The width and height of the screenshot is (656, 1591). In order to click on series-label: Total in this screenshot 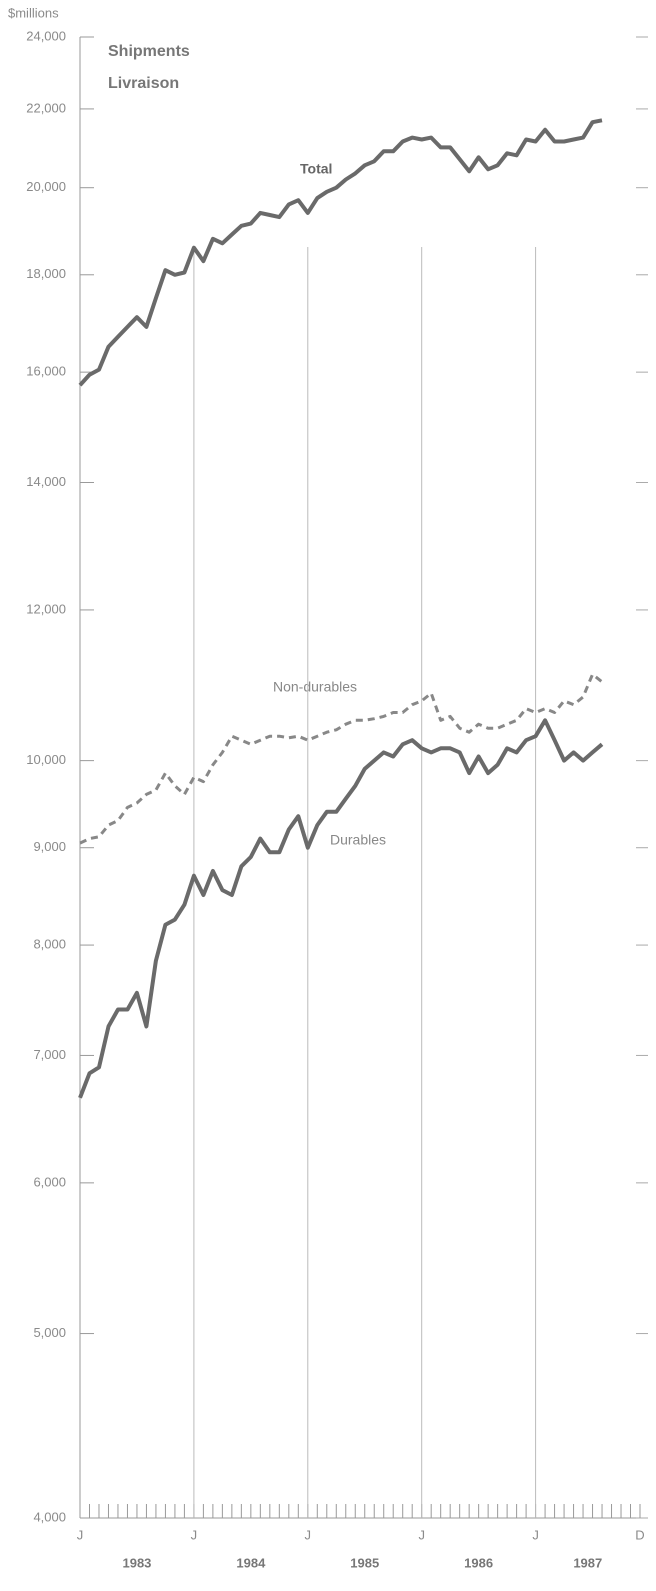, I will do `click(316, 169)`.